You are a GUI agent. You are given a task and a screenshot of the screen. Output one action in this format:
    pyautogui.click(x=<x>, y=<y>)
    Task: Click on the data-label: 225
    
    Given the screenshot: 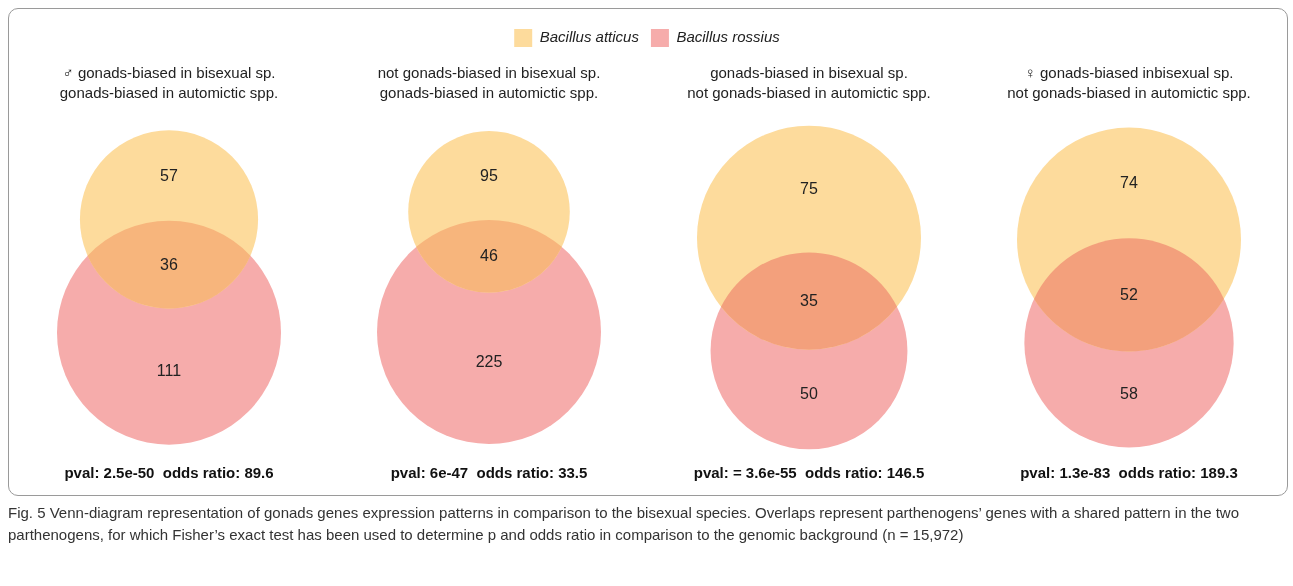 What is the action you would take?
    pyautogui.click(x=489, y=362)
    